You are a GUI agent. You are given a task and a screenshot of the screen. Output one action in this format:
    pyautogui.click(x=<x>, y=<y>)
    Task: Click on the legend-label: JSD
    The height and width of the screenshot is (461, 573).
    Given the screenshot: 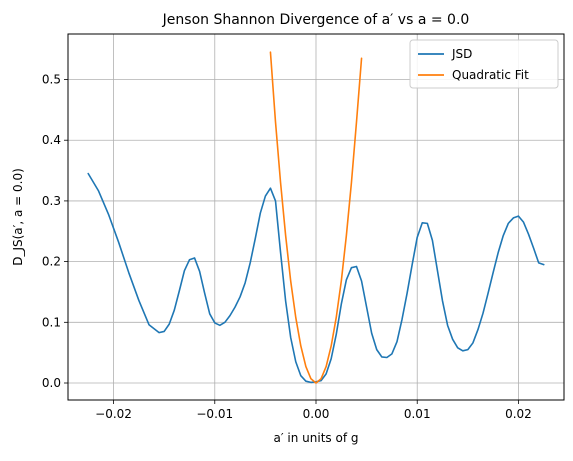 What is the action you would take?
    pyautogui.click(x=461, y=54)
    